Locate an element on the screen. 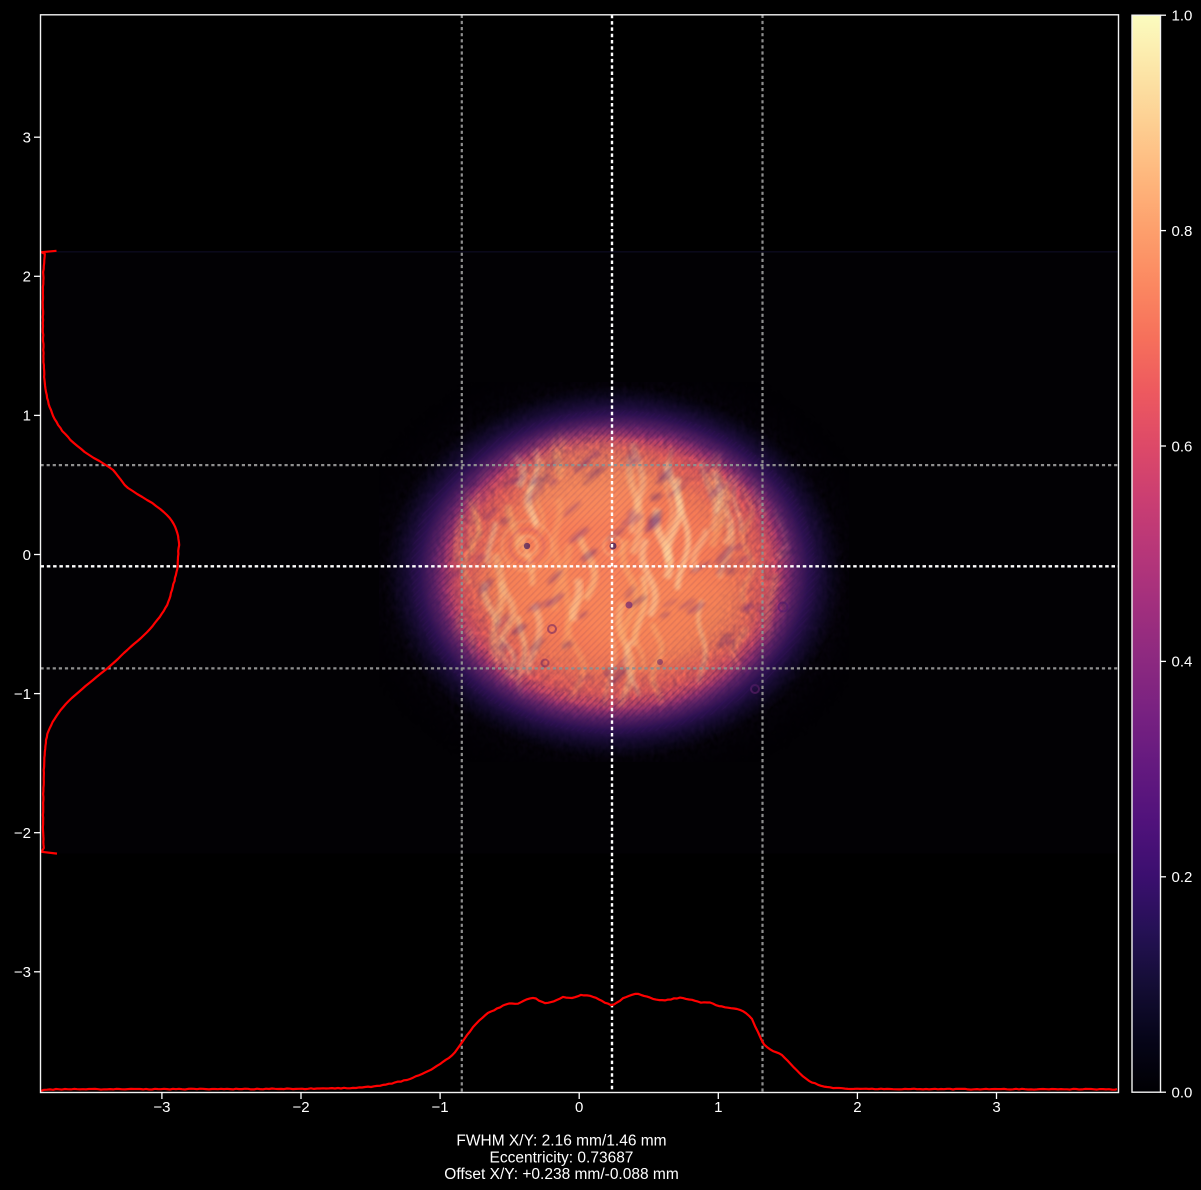 This screenshot has width=1201, height=1190. svg-text: FWHM X/Y: 2.16 mm/1.46 mm is located at coordinates (561, 1141).